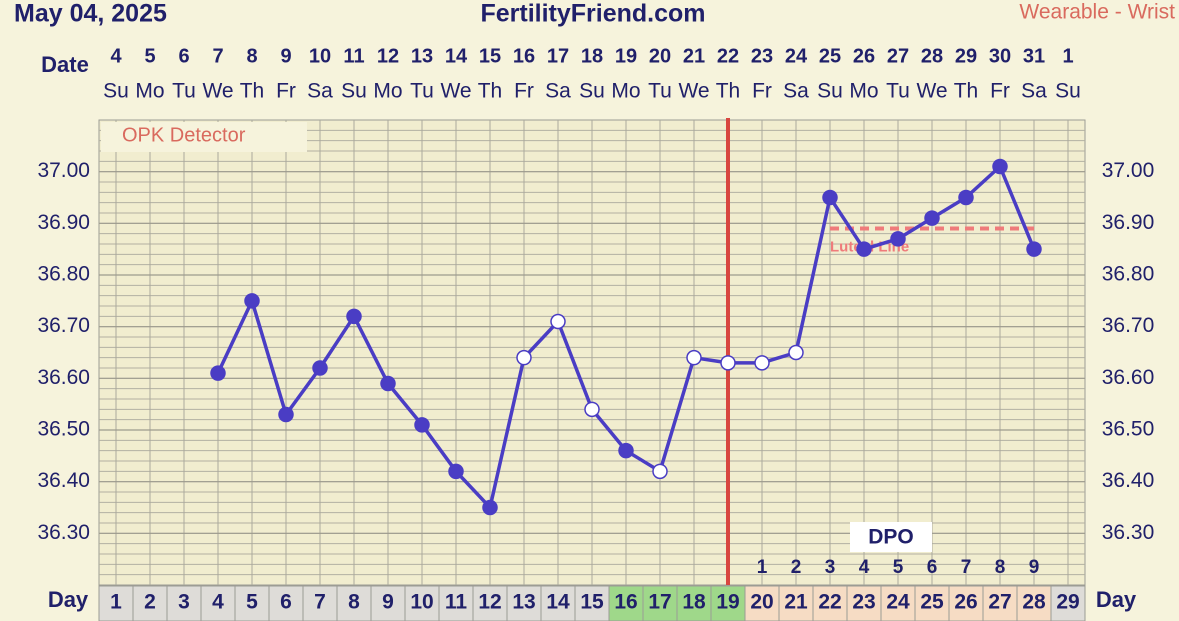  I want to click on dpo-number: 7, so click(966, 567).